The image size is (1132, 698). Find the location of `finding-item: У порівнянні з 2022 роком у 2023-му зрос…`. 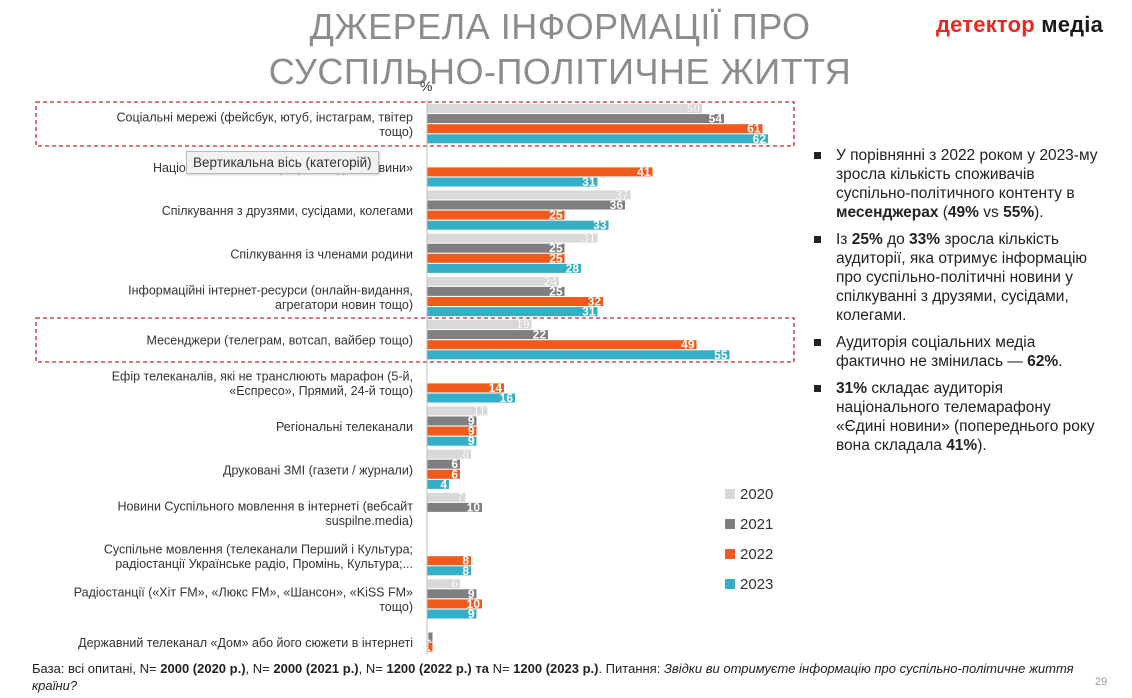

finding-item: У порівнянні з 2022 роком у 2023-му зрос… is located at coordinates (957, 184).